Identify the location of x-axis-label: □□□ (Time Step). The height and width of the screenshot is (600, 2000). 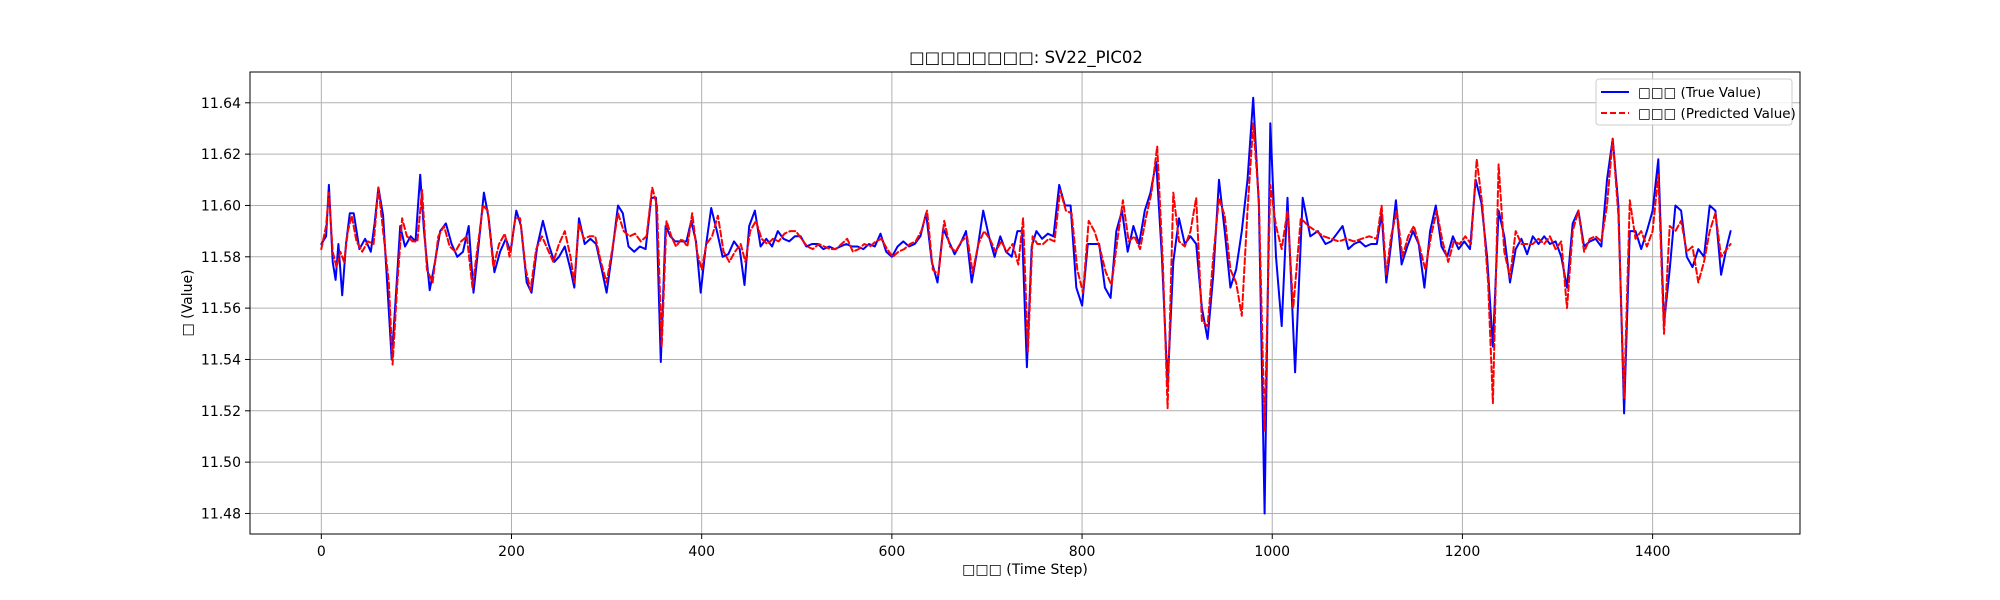
(1025, 570).